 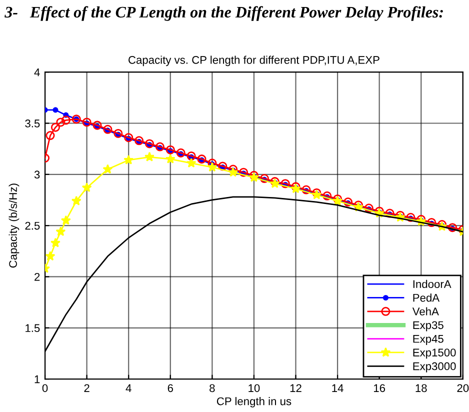 What do you see at coordinates (434, 367) in the screenshot?
I see `legend-label: Exp3000` at bounding box center [434, 367].